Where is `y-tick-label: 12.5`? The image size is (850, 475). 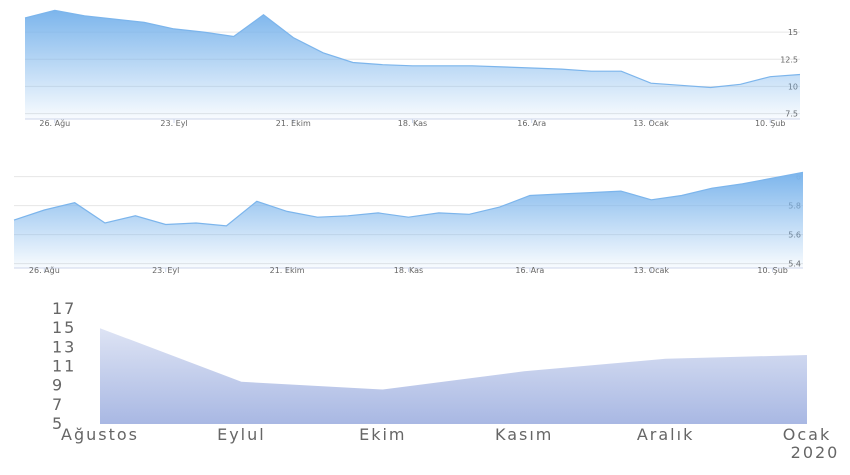
y-tick-label: 12.5 is located at coordinates (789, 59).